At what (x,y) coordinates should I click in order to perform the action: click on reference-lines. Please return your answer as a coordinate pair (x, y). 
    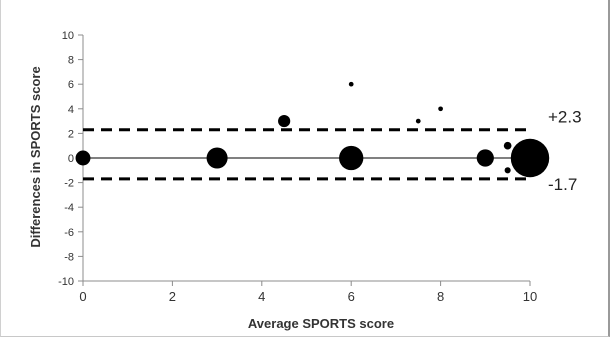
    Looking at the image, I should click on (306, 154).